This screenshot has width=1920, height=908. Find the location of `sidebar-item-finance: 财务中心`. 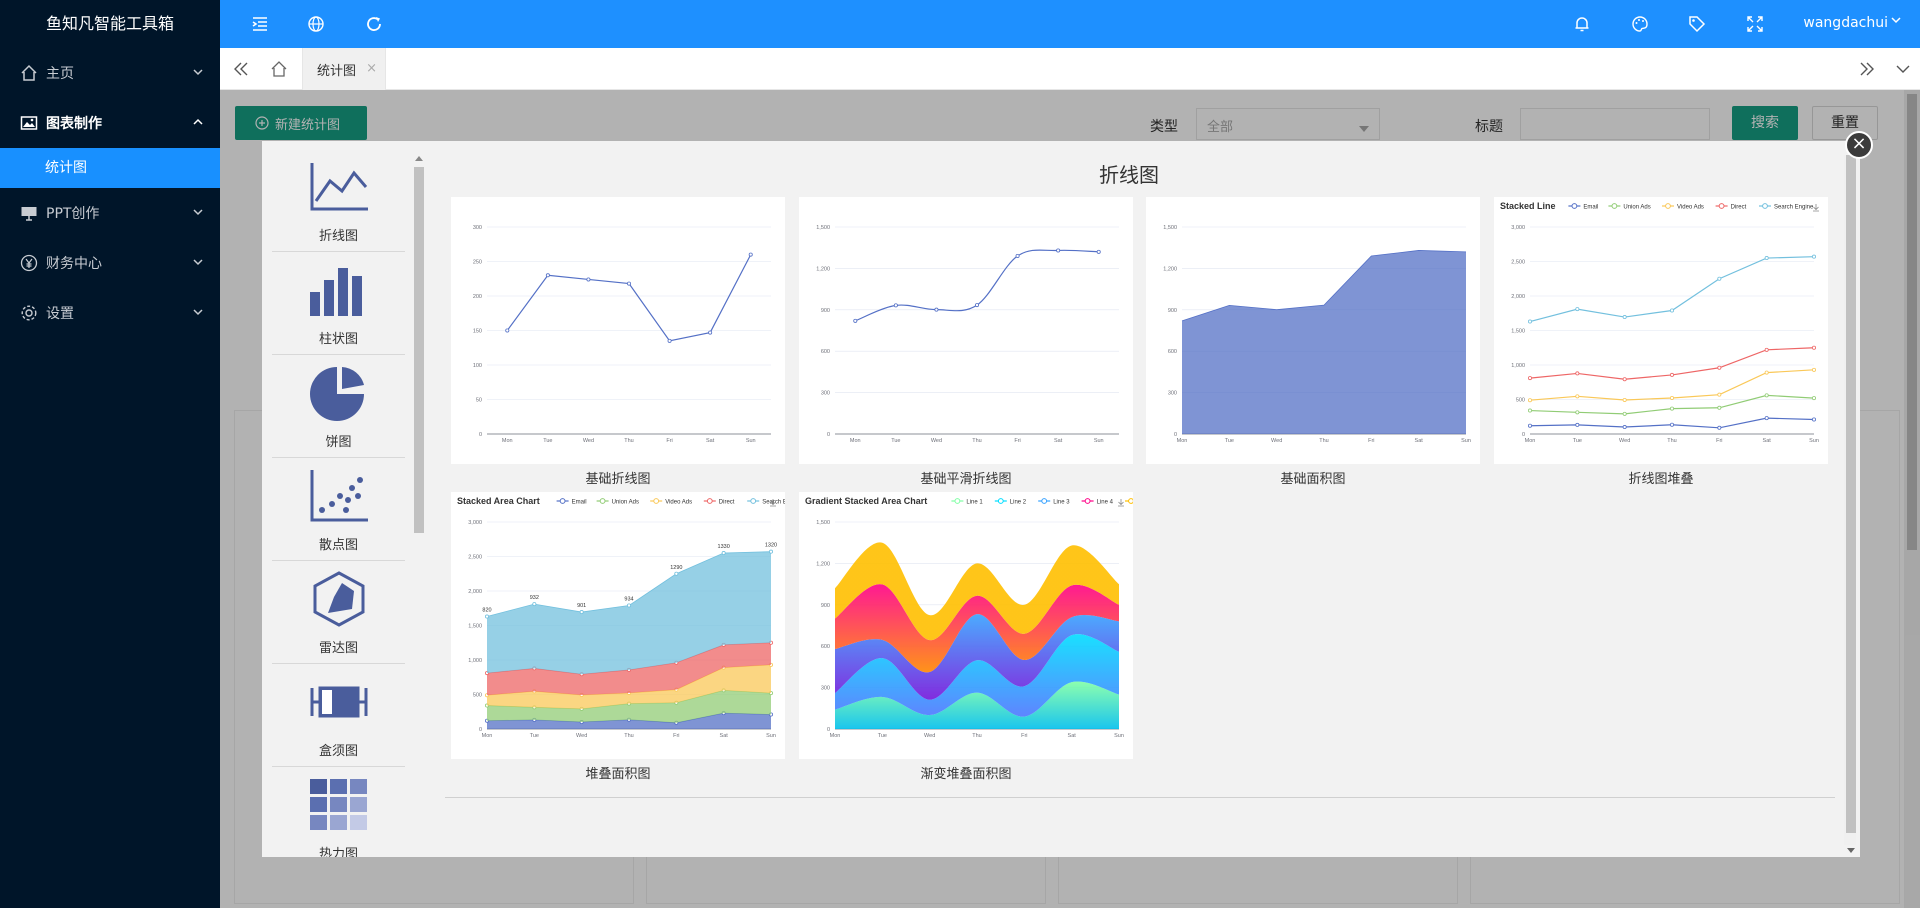

sidebar-item-finance: 财务中心 is located at coordinates (110, 263).